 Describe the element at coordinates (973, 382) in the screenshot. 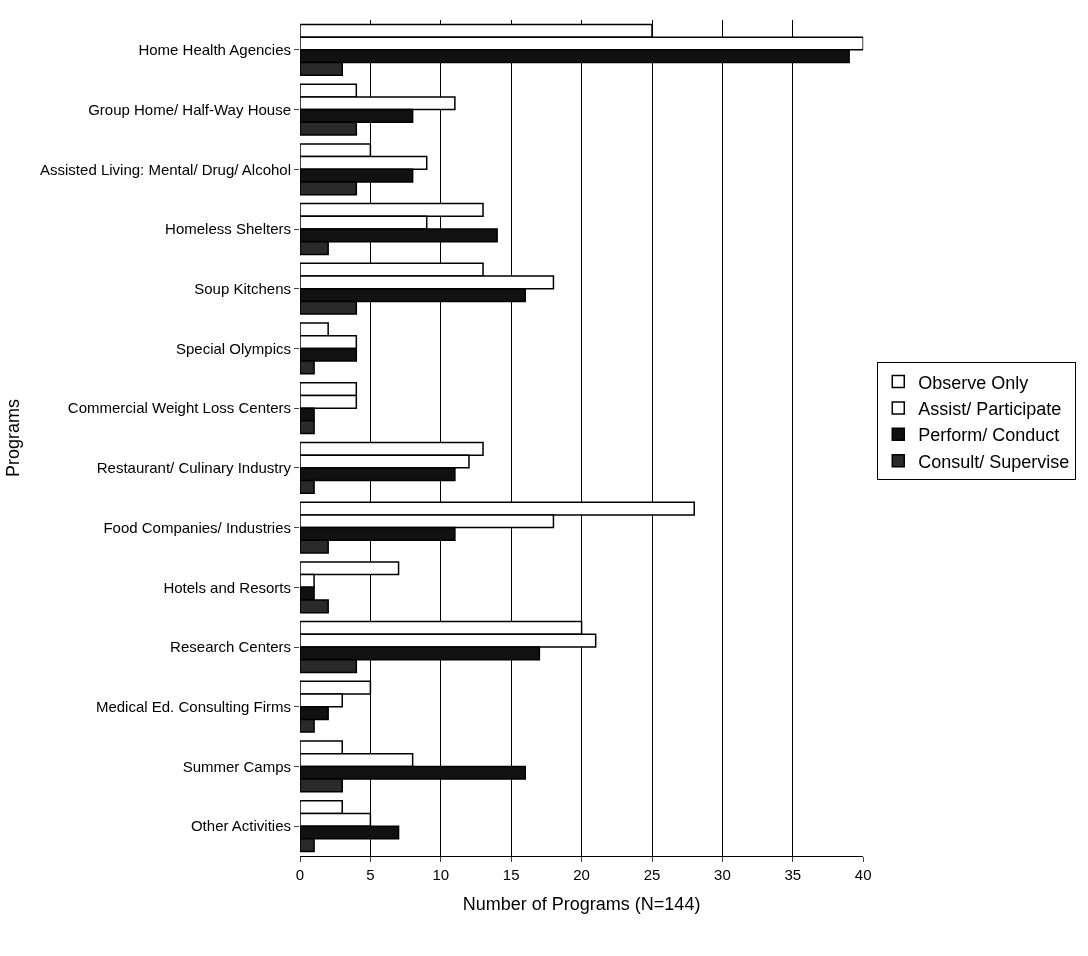

I see `legend-label: Observe Only` at that location.